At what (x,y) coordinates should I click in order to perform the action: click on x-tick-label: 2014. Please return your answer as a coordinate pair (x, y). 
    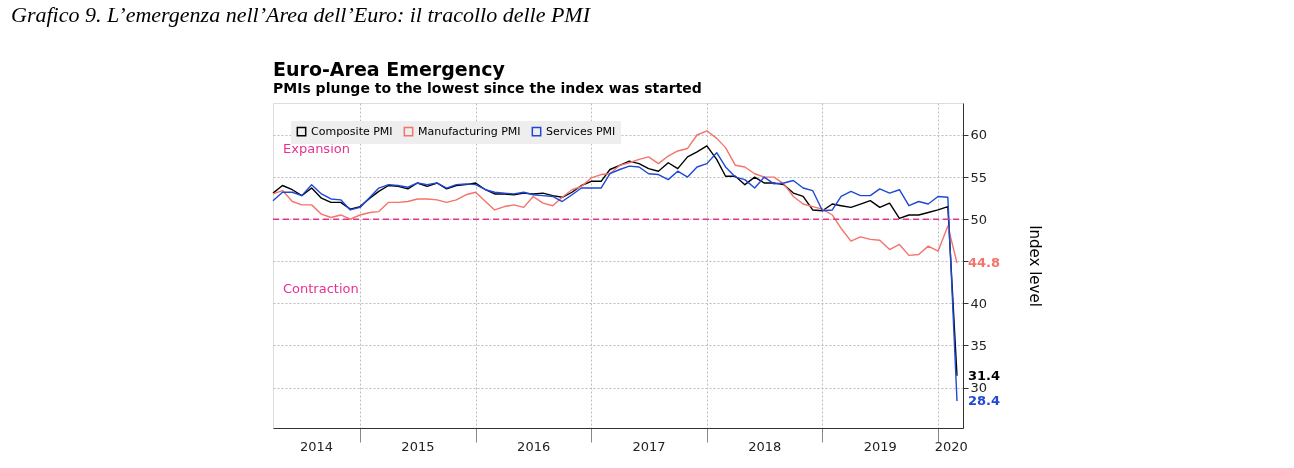
    Looking at the image, I should click on (317, 446).